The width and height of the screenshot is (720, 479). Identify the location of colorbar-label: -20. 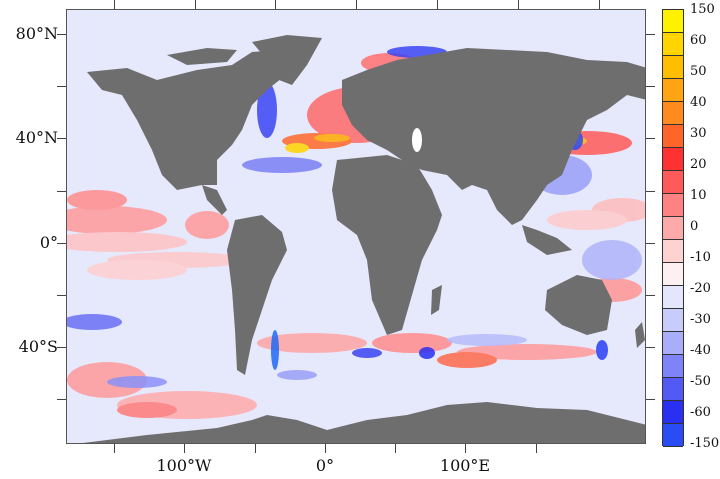
(700, 288).